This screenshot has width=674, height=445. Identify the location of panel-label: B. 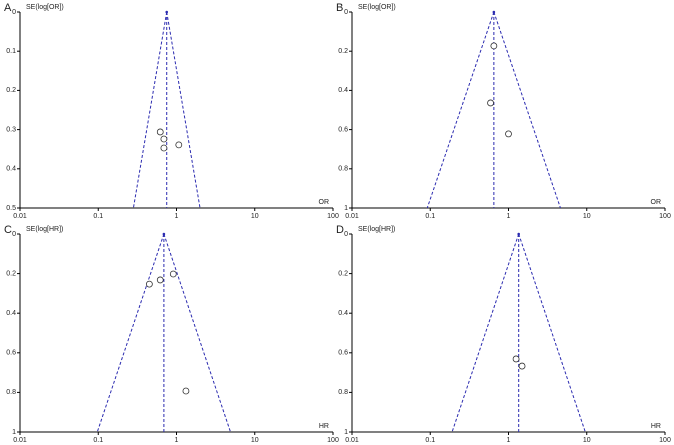
(339, 8).